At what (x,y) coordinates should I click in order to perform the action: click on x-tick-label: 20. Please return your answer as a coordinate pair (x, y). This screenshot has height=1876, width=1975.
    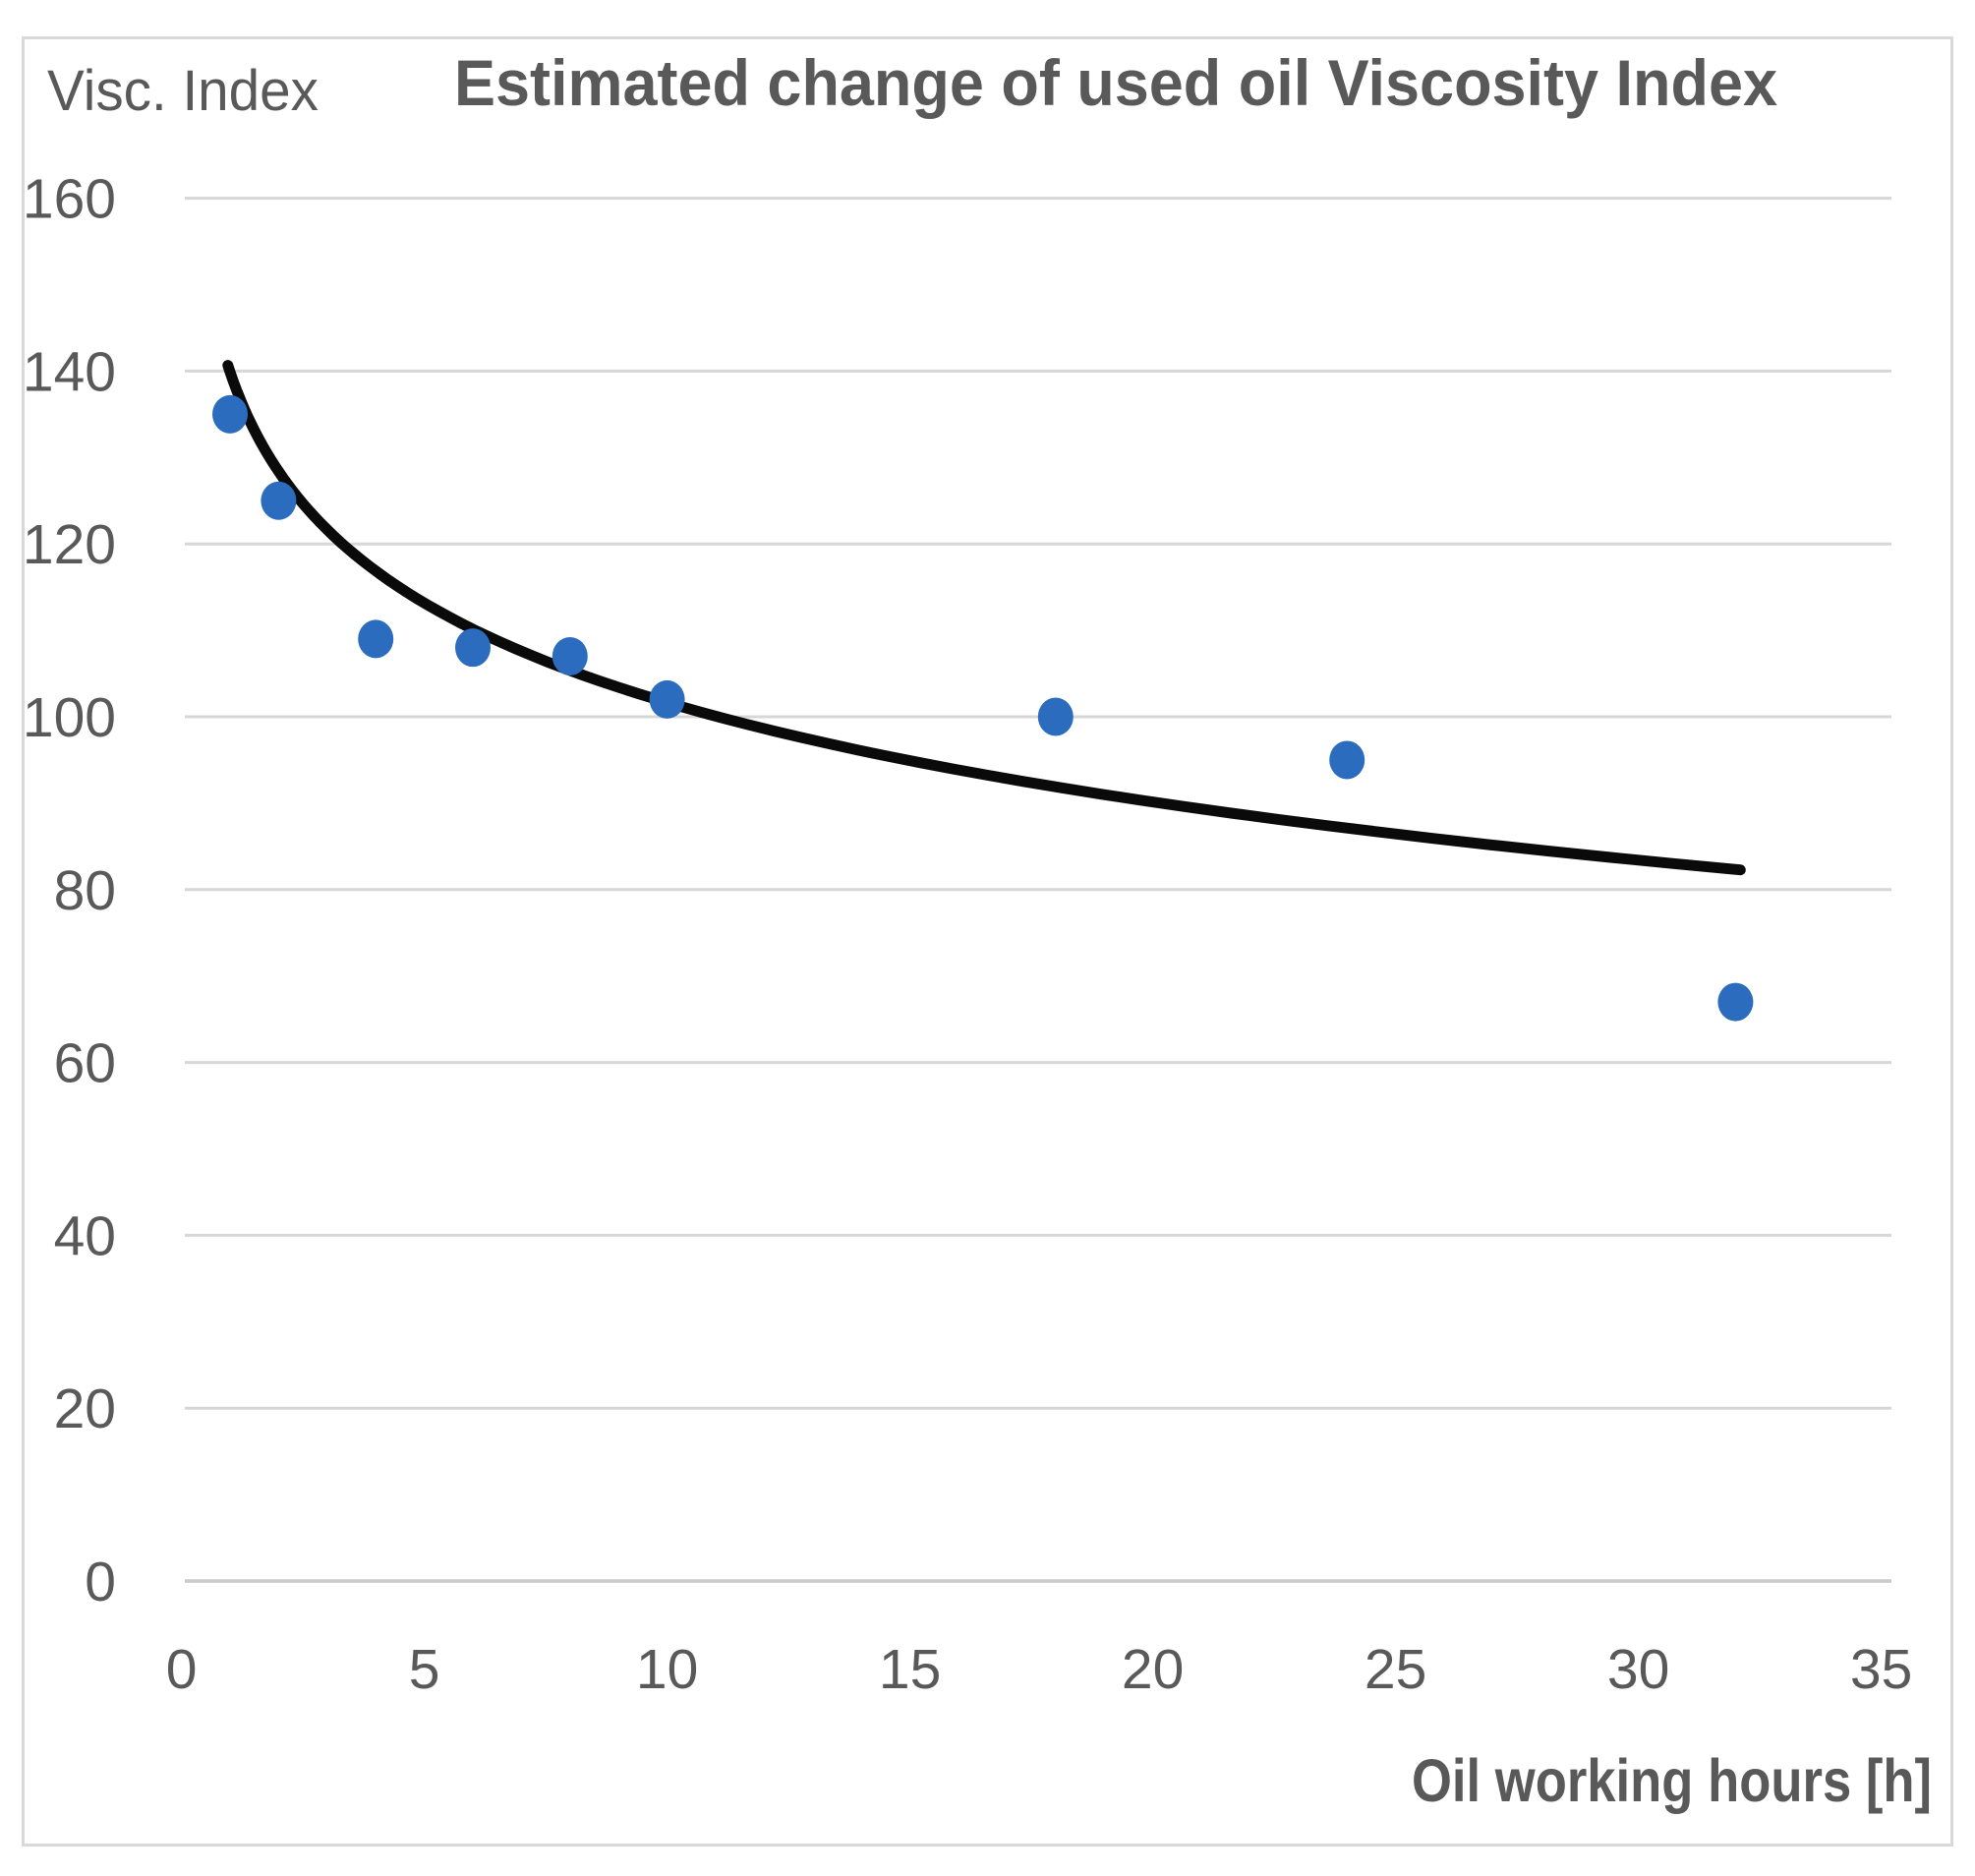
    Looking at the image, I should click on (1153, 1669).